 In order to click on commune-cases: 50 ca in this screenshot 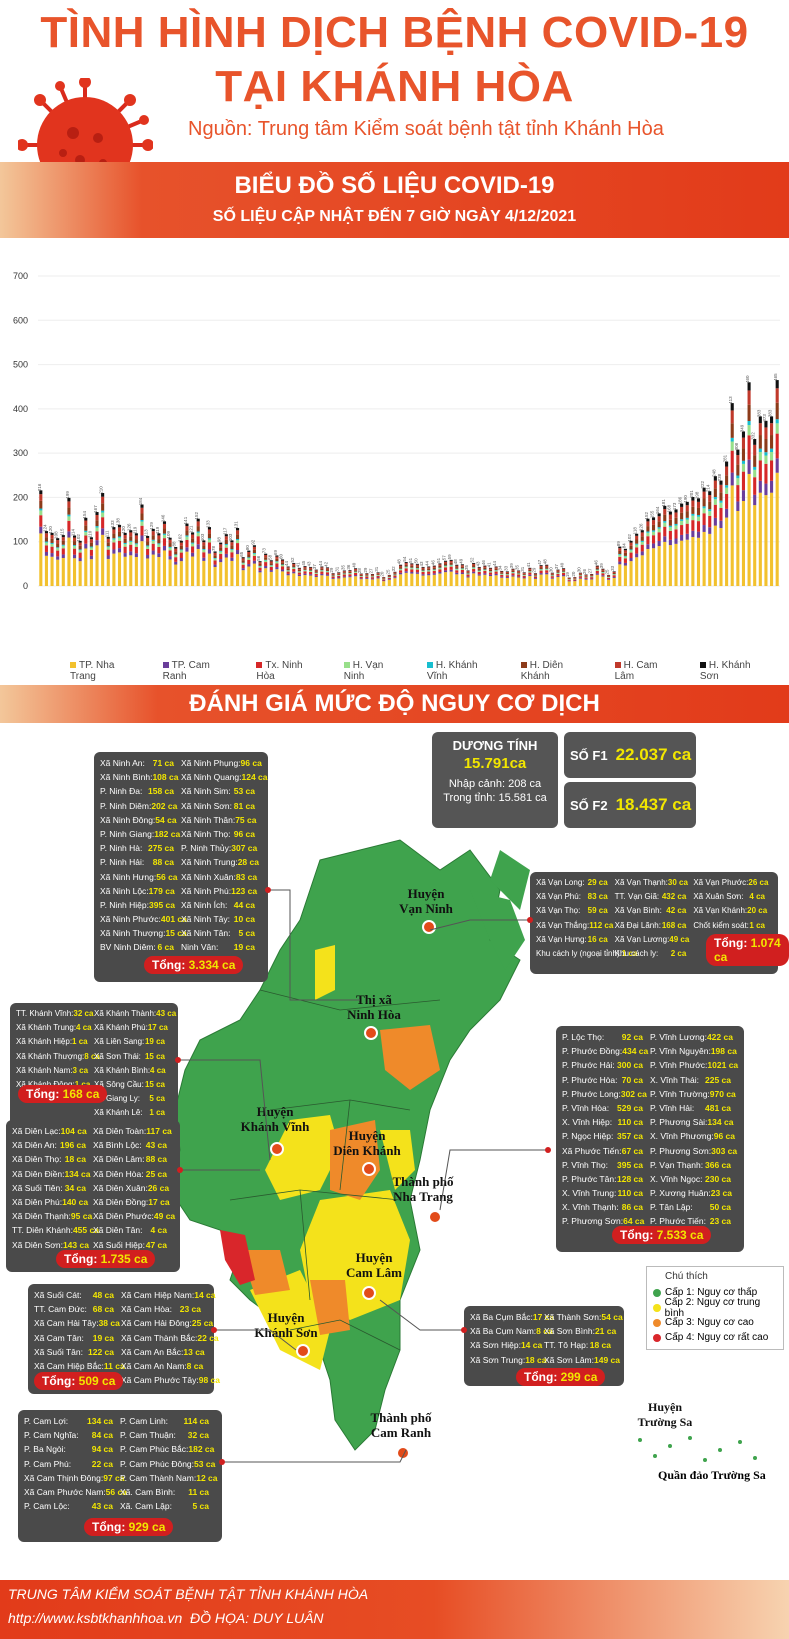, I will do `click(720, 1207)`.